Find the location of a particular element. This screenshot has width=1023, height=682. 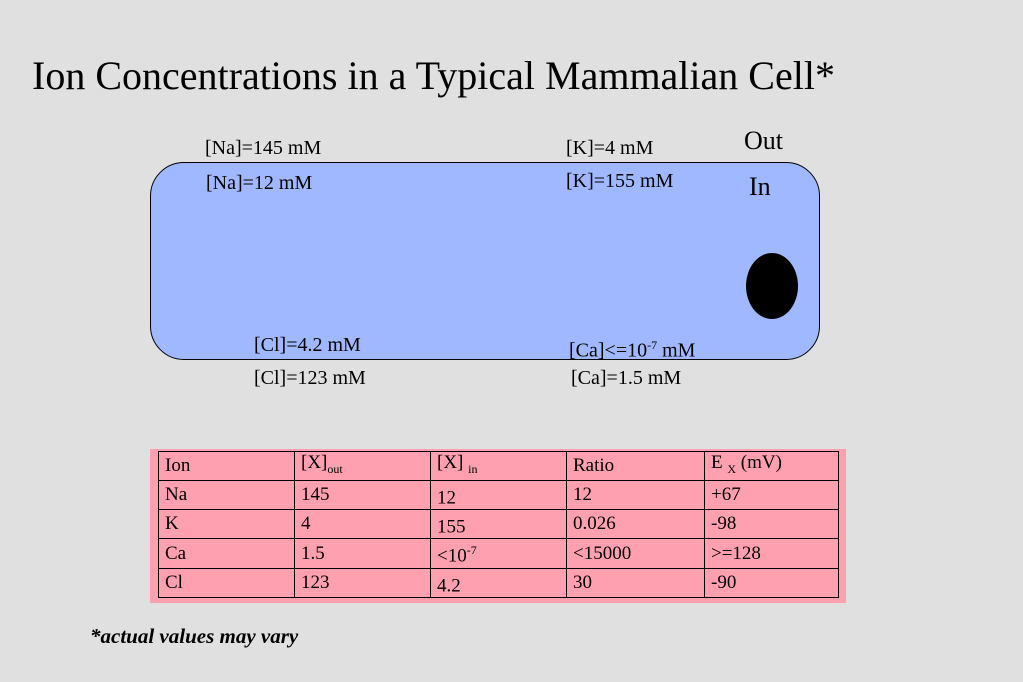

header-ex-suffix: (mV) is located at coordinates (759, 462).